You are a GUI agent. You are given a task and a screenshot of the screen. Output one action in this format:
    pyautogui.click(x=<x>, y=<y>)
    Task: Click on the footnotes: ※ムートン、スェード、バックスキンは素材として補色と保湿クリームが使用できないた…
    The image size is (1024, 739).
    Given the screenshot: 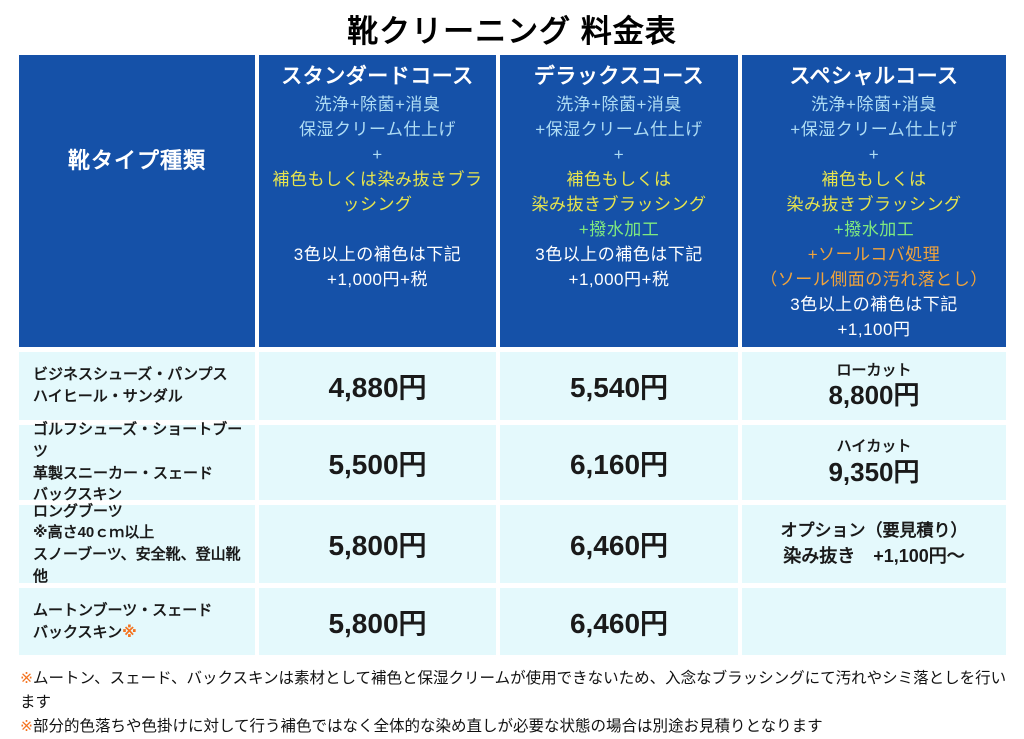 What is the action you would take?
    pyautogui.click(x=515, y=703)
    